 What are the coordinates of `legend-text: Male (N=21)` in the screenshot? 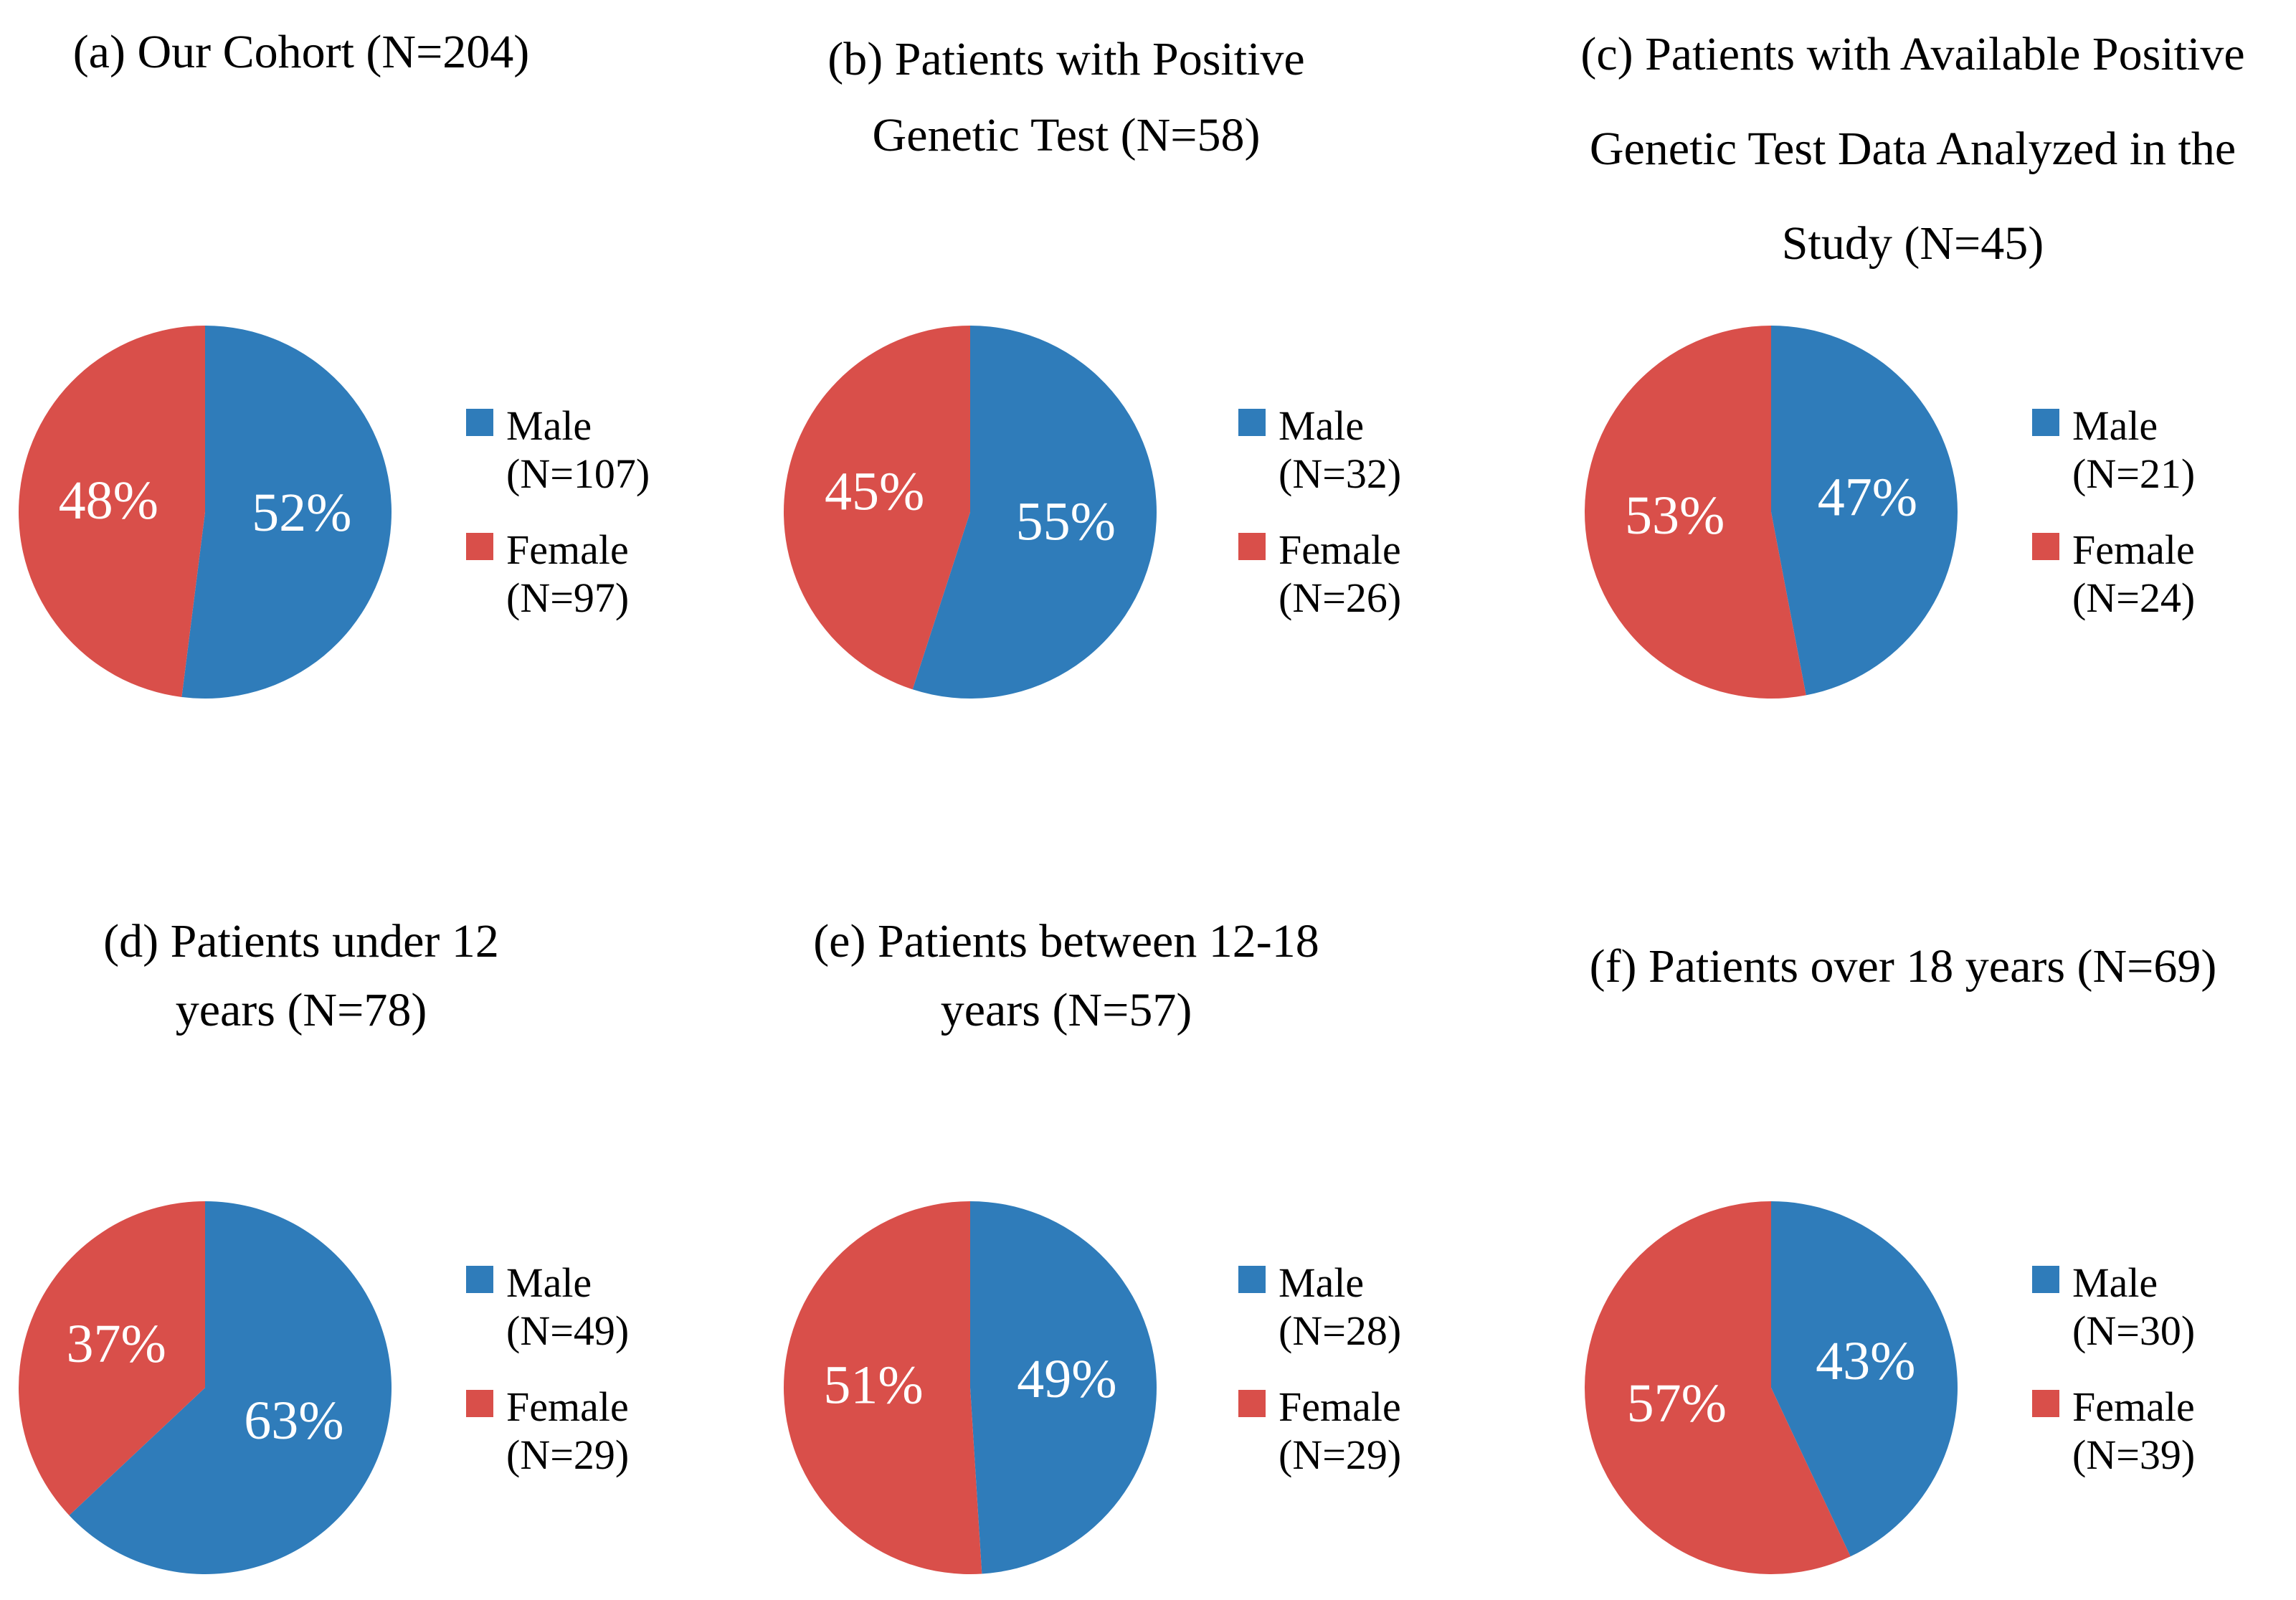 It's located at (2133, 450).